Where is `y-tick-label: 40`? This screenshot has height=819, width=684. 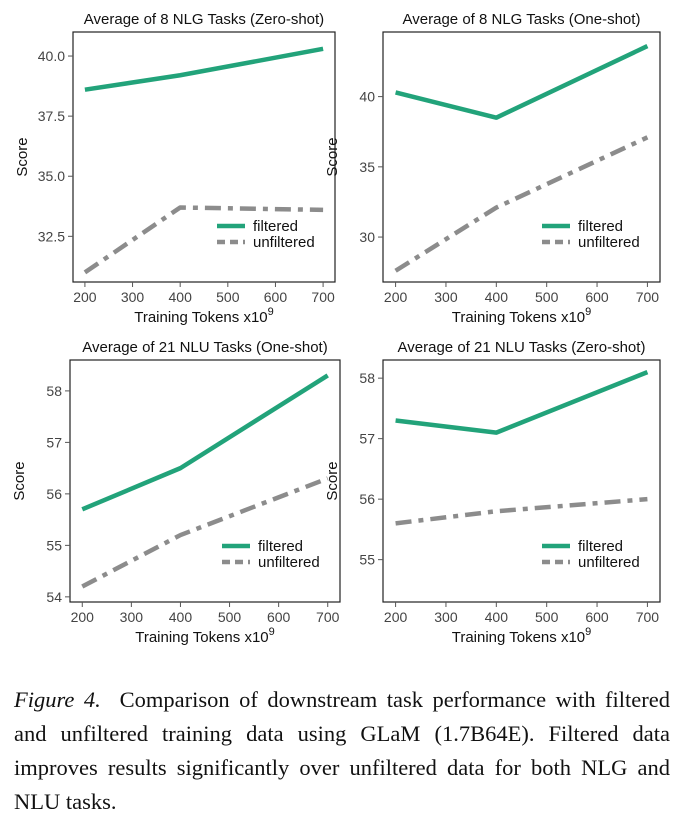
y-tick-label: 40 is located at coordinates (367, 97).